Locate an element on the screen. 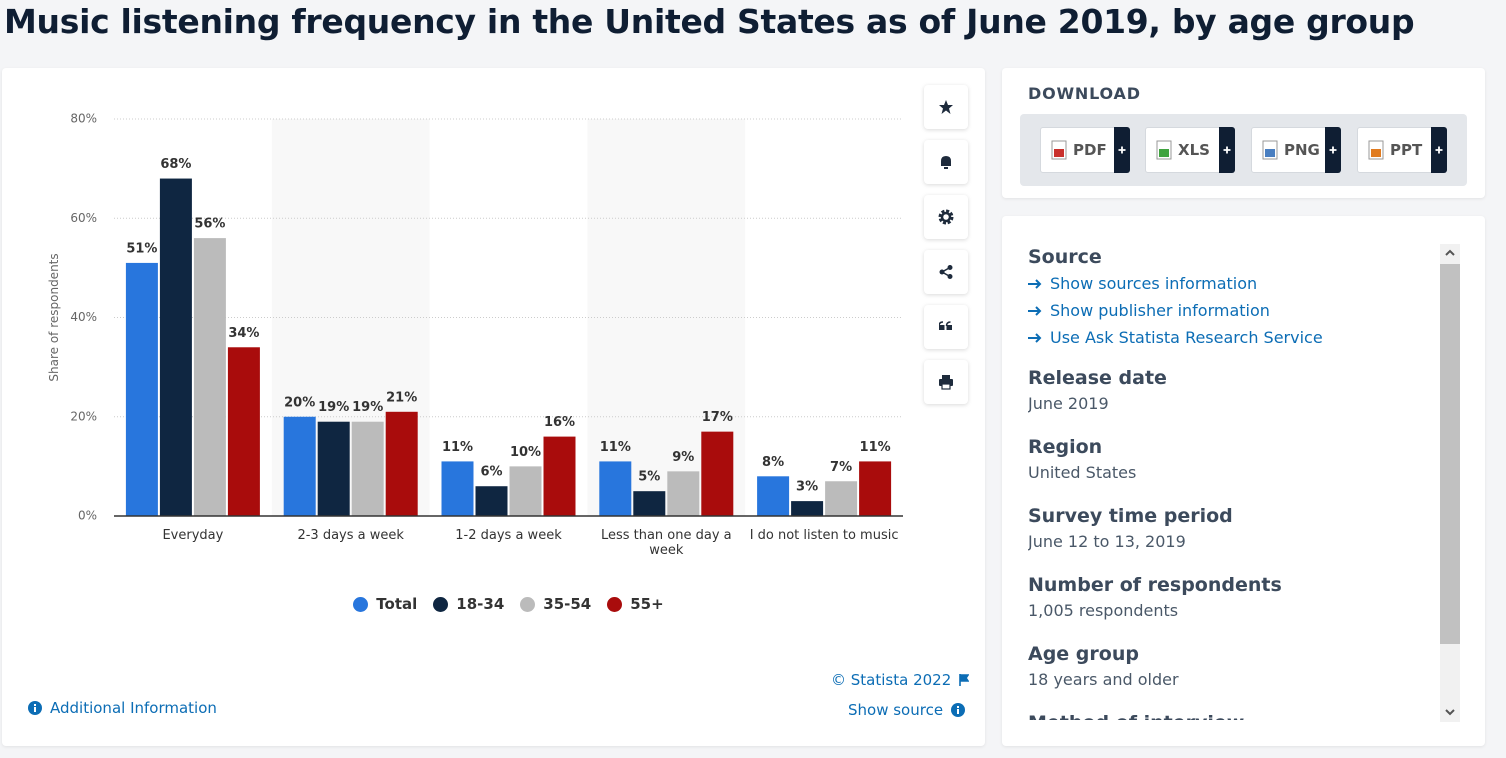  additional-info: Additional Information is located at coordinates (122, 708).